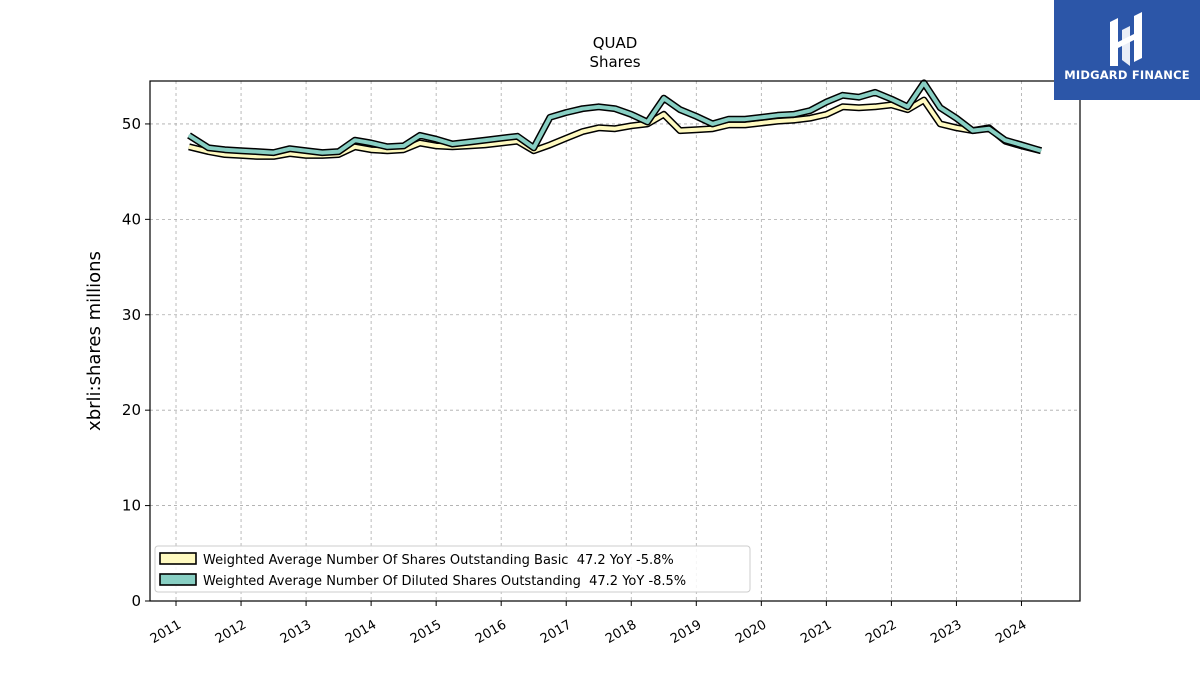 This screenshot has height=675, width=1200. Describe the element at coordinates (491, 632) in the screenshot. I see `x-tick-label: 2016` at that location.